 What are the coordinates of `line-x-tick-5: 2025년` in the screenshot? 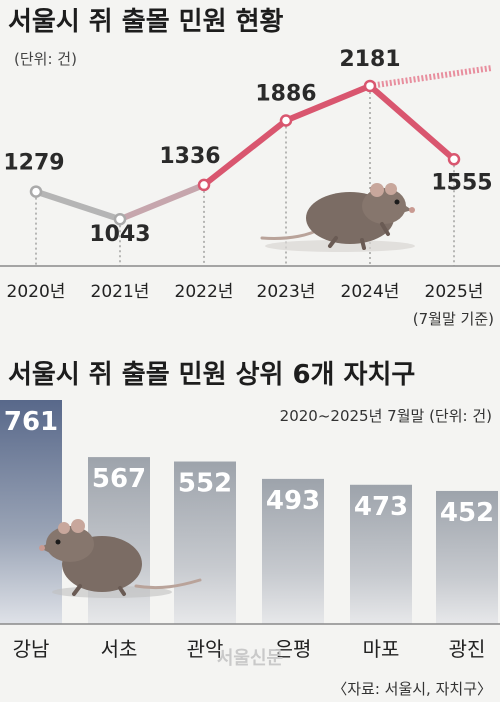 It's located at (454, 292).